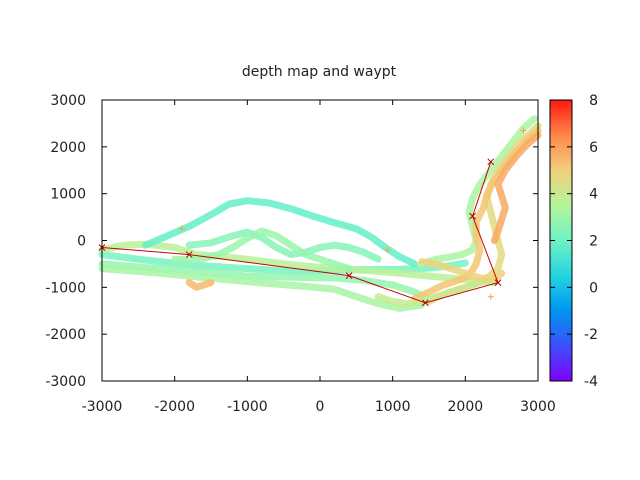 This screenshot has height=480, width=640. Describe the element at coordinates (65, 288) in the screenshot. I see `y-tick-label: -1000` at that location.